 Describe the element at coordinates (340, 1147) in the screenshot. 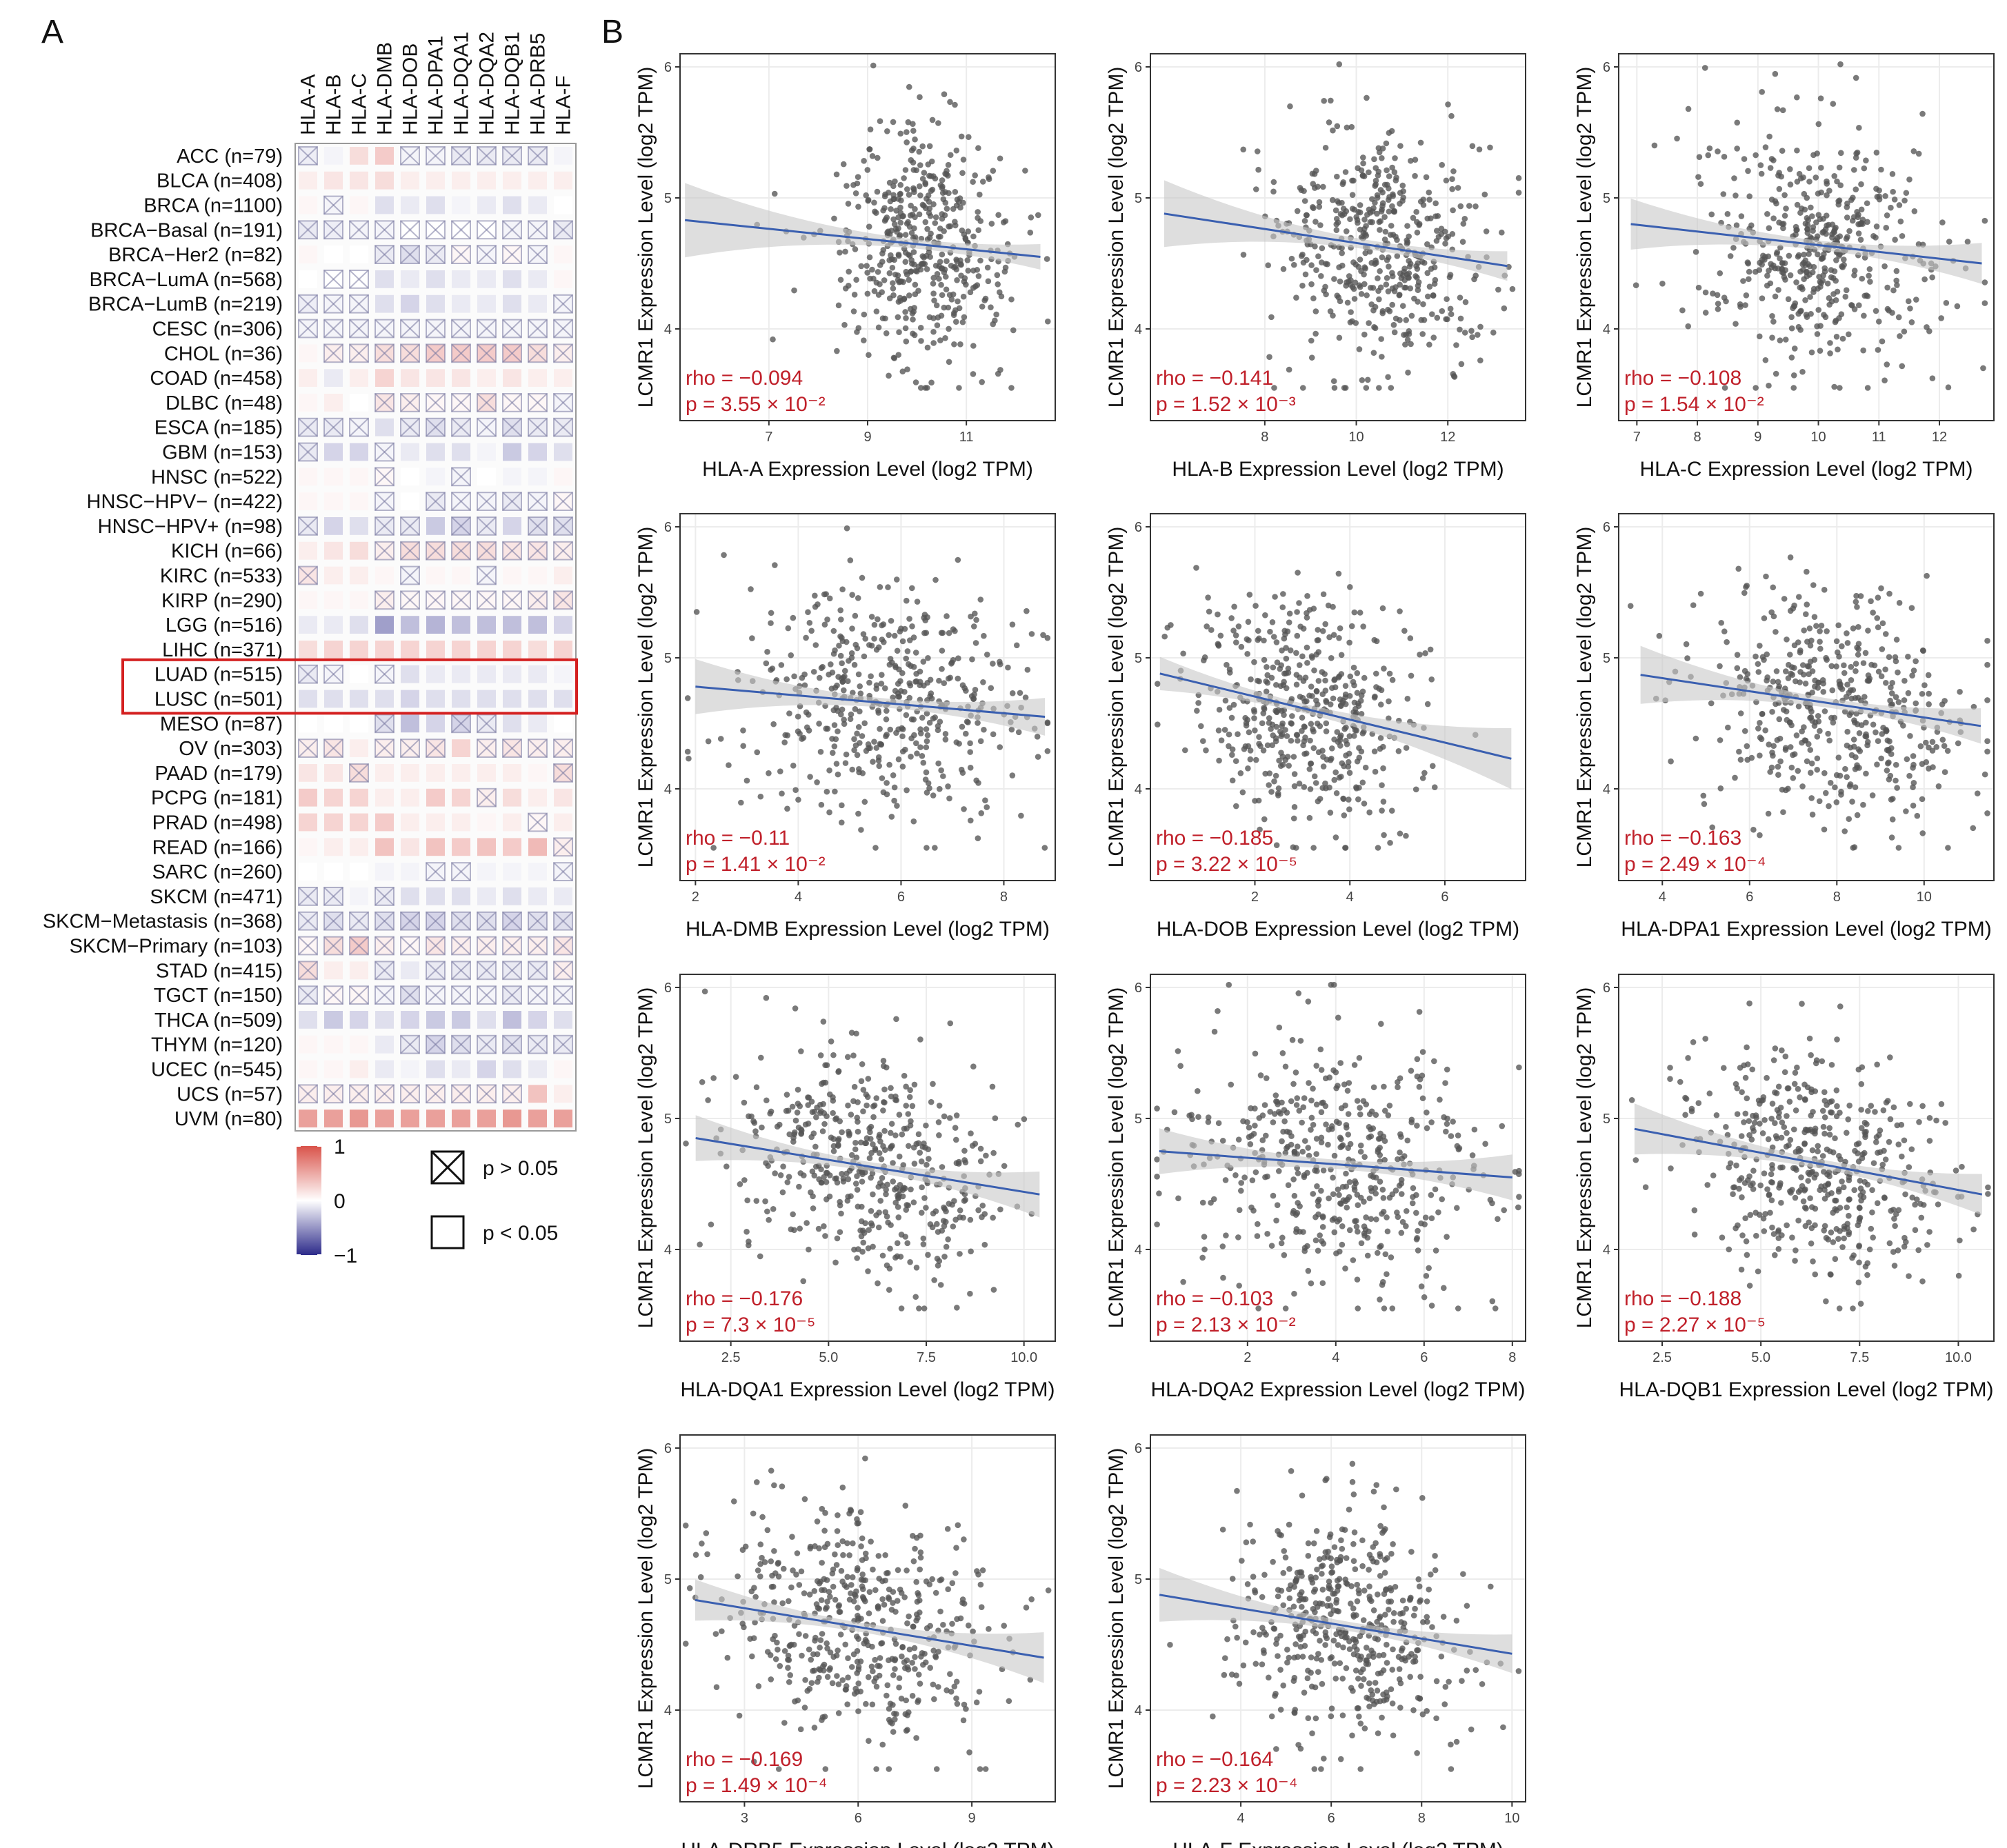

I see `colorbar-tick-label: 1` at that location.